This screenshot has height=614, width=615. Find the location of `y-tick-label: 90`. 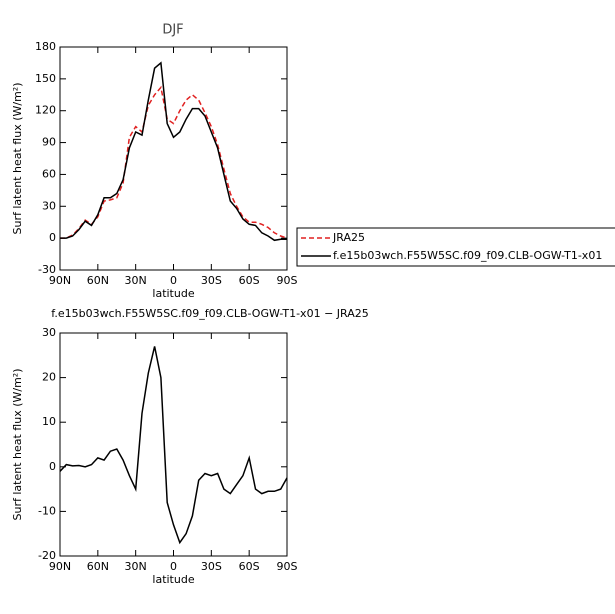

y-tick-label: 90 is located at coordinates (49, 142).